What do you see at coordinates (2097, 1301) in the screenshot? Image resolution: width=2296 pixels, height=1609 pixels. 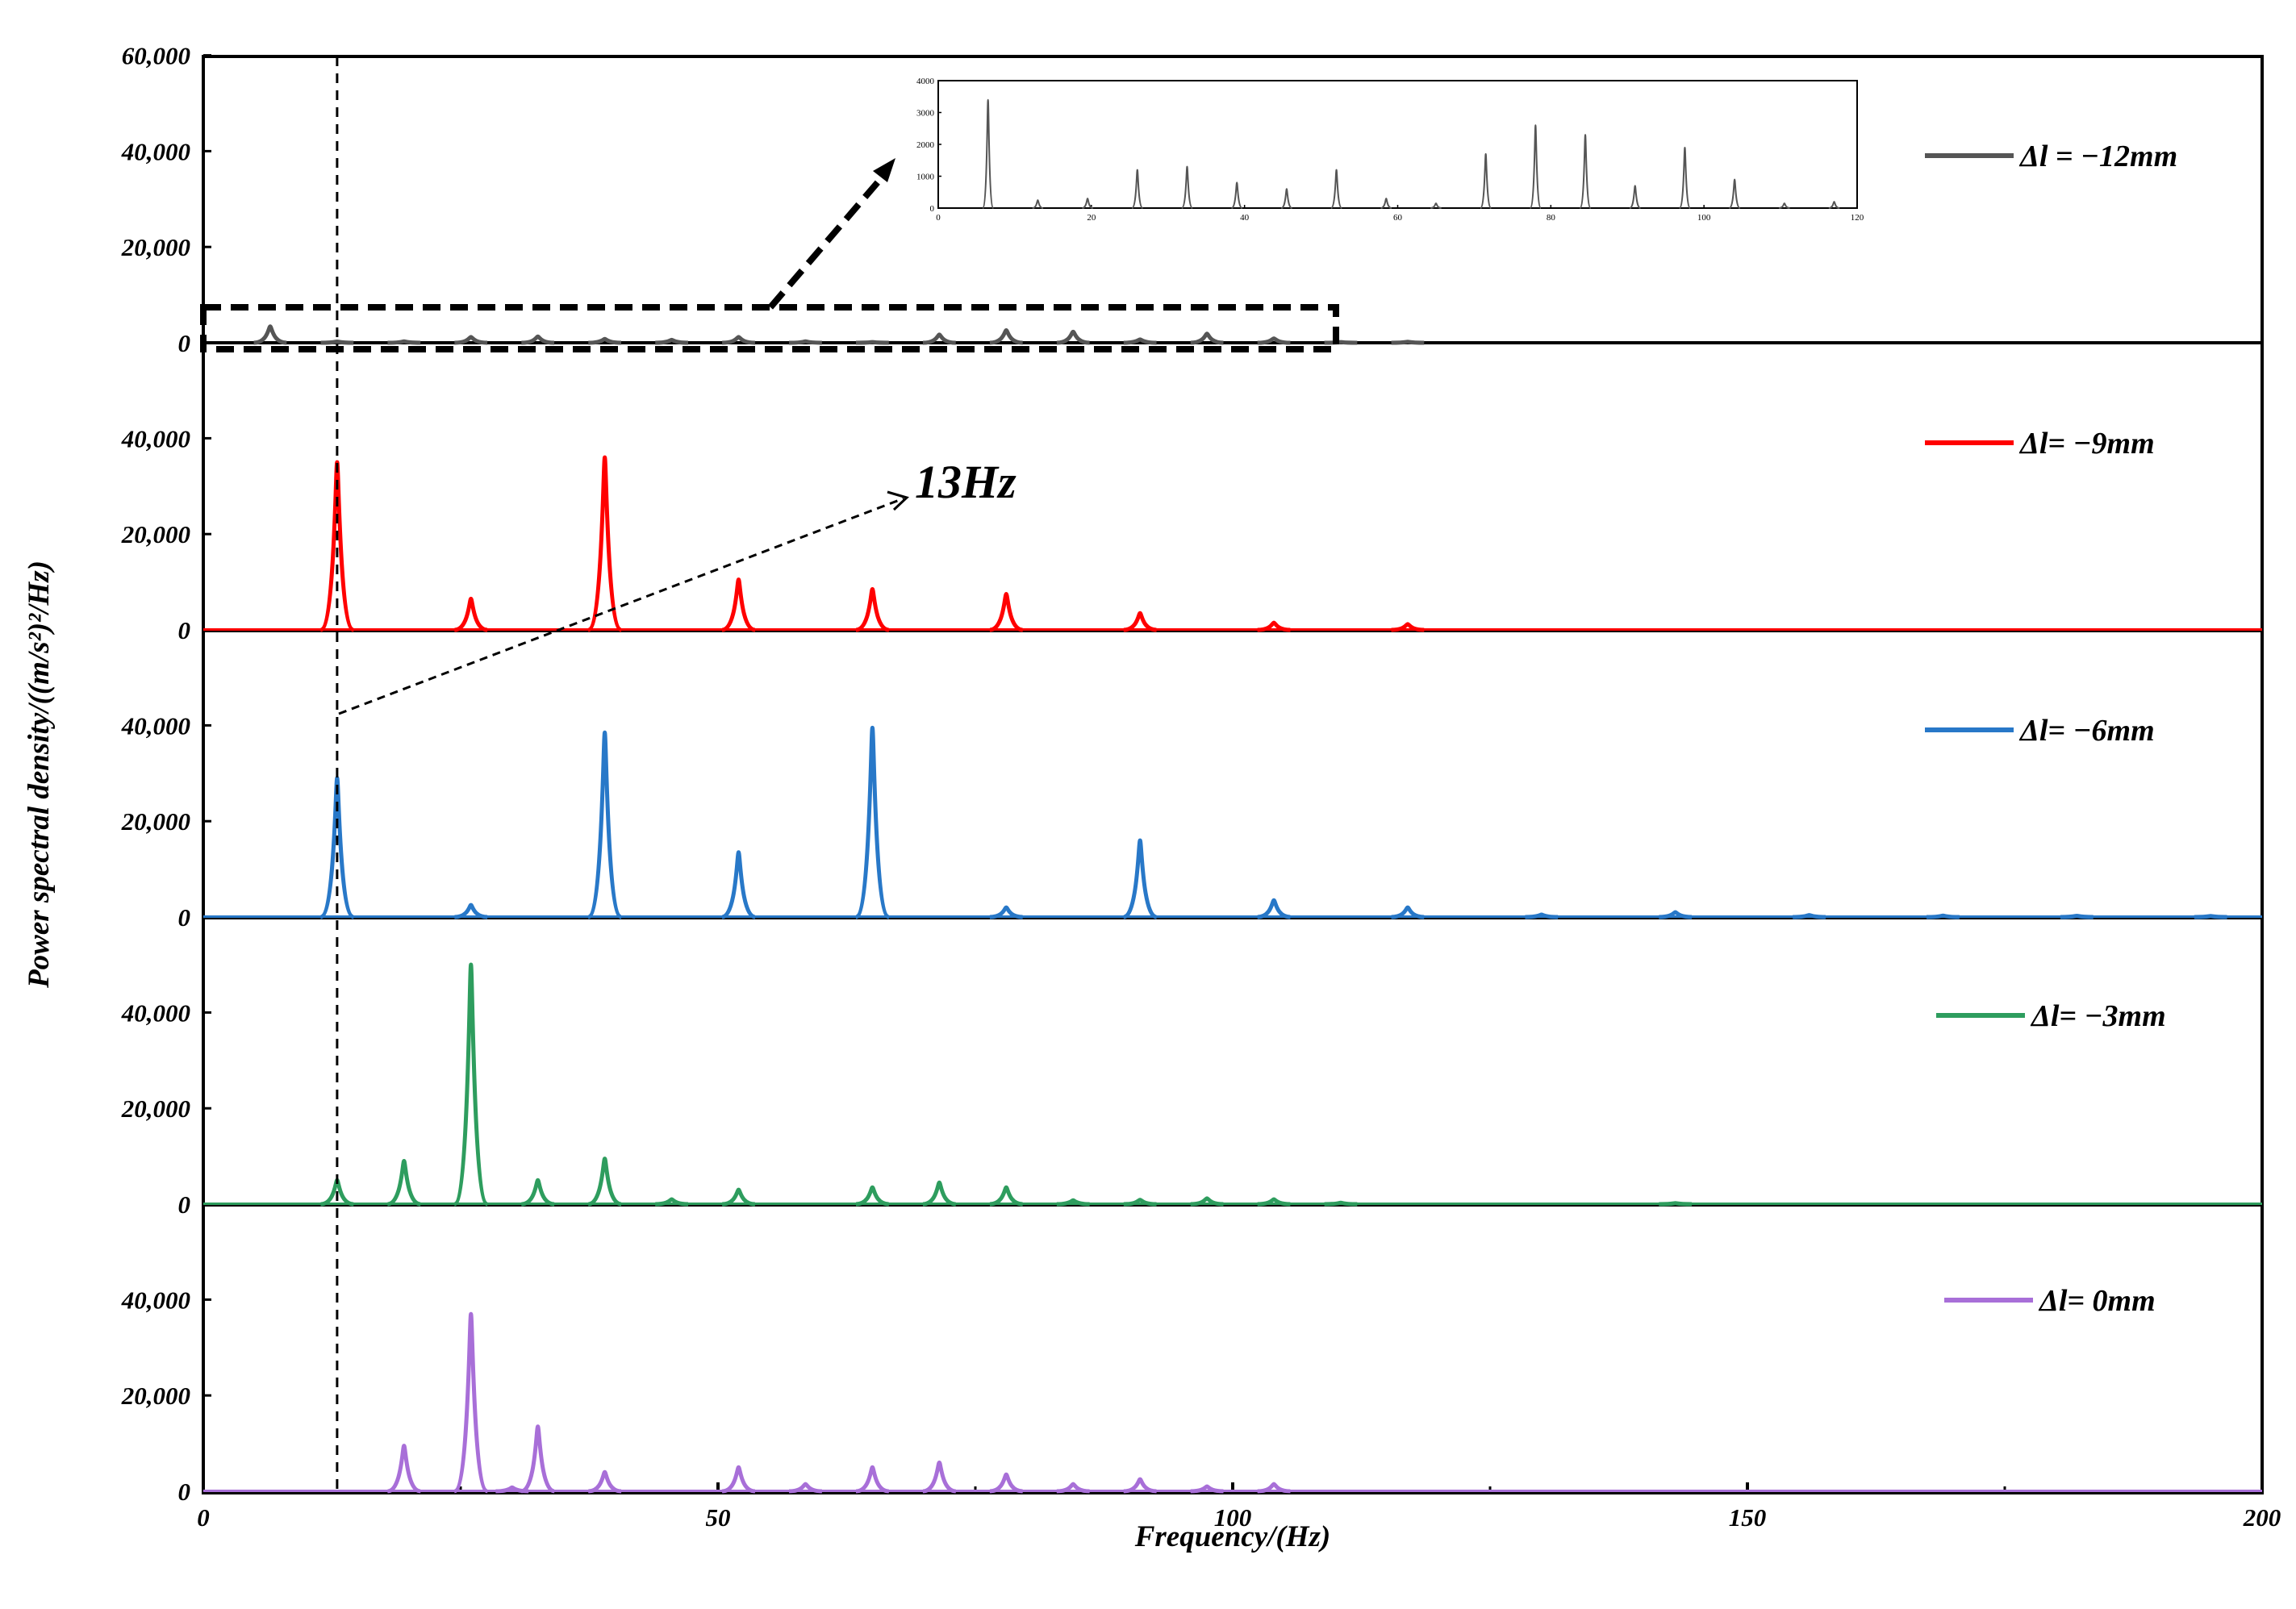 I see `legend-label: Δl= 0mm` at bounding box center [2097, 1301].